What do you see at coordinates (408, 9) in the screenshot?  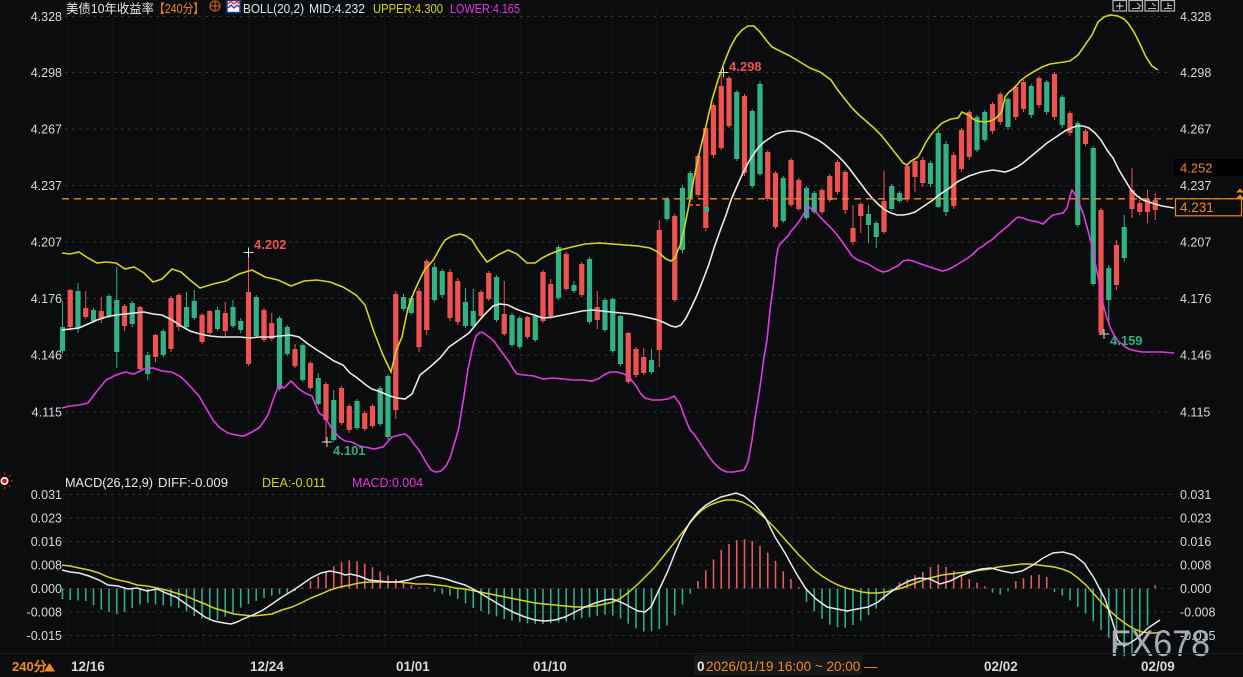 I see `svg-text: UPPER:4.300` at bounding box center [408, 9].